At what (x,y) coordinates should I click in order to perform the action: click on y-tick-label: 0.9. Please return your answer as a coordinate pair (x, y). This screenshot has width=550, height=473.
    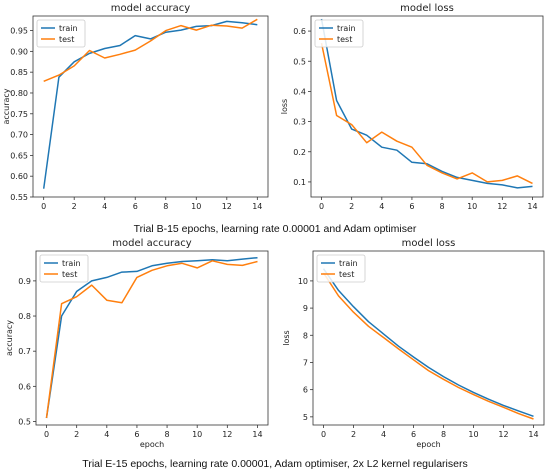
    Looking at the image, I should click on (24, 281).